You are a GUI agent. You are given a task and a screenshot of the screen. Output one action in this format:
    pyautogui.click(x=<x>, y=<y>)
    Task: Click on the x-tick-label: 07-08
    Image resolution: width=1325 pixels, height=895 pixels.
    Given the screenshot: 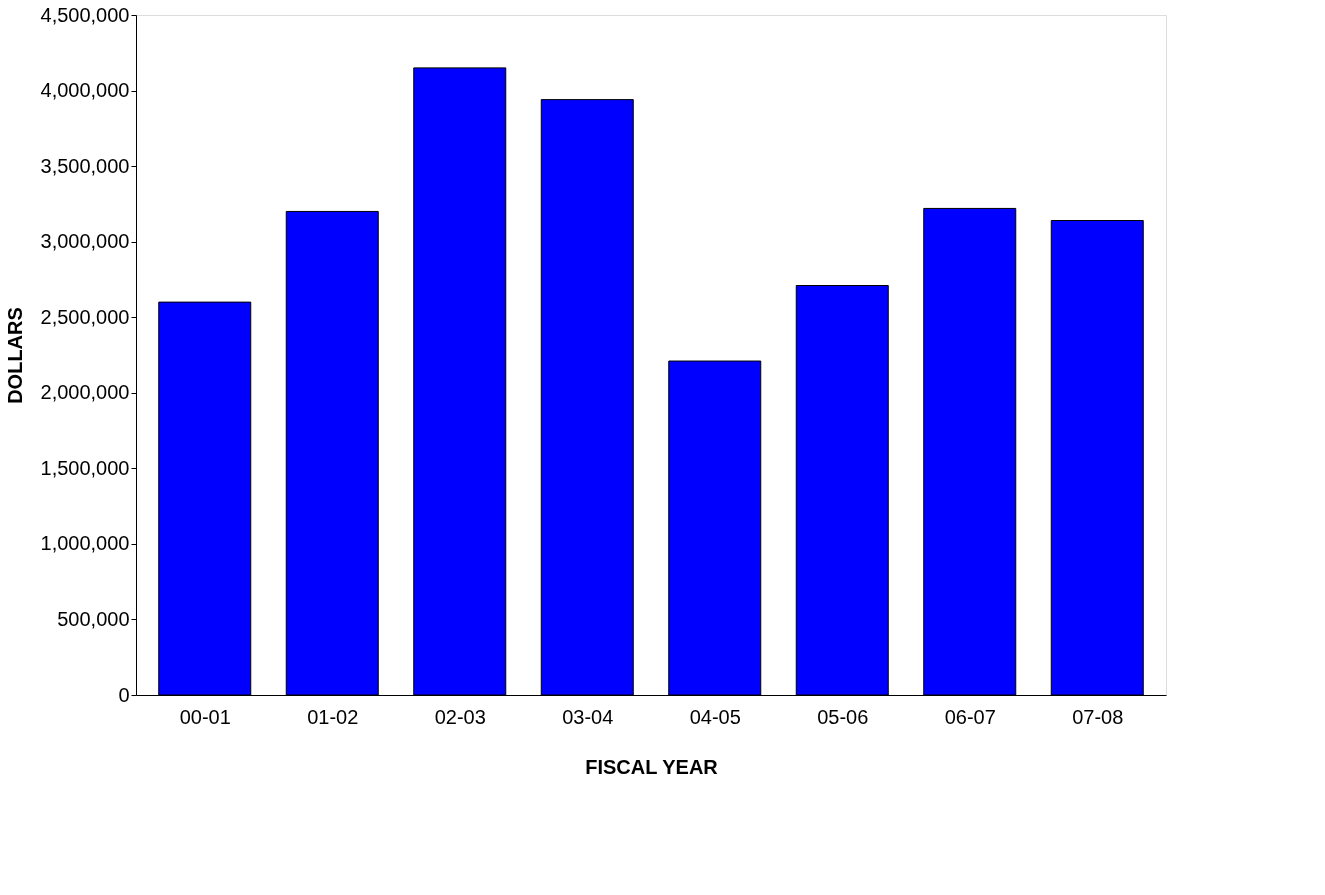 What is the action you would take?
    pyautogui.click(x=1098, y=716)
    